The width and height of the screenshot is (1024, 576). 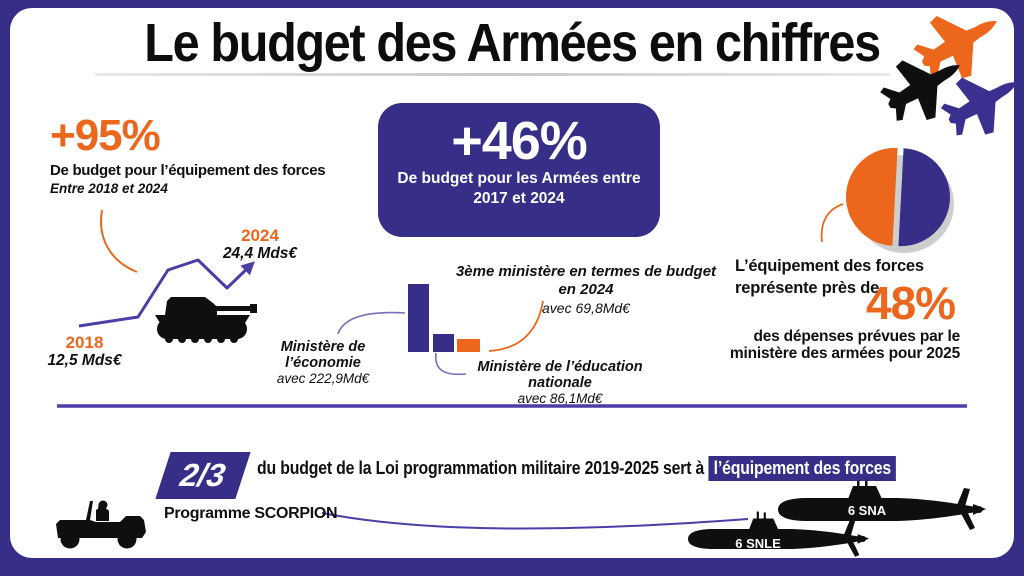 What do you see at coordinates (560, 375) in the screenshot?
I see `education-label-name: Ministère de l’éducation nationale` at bounding box center [560, 375].